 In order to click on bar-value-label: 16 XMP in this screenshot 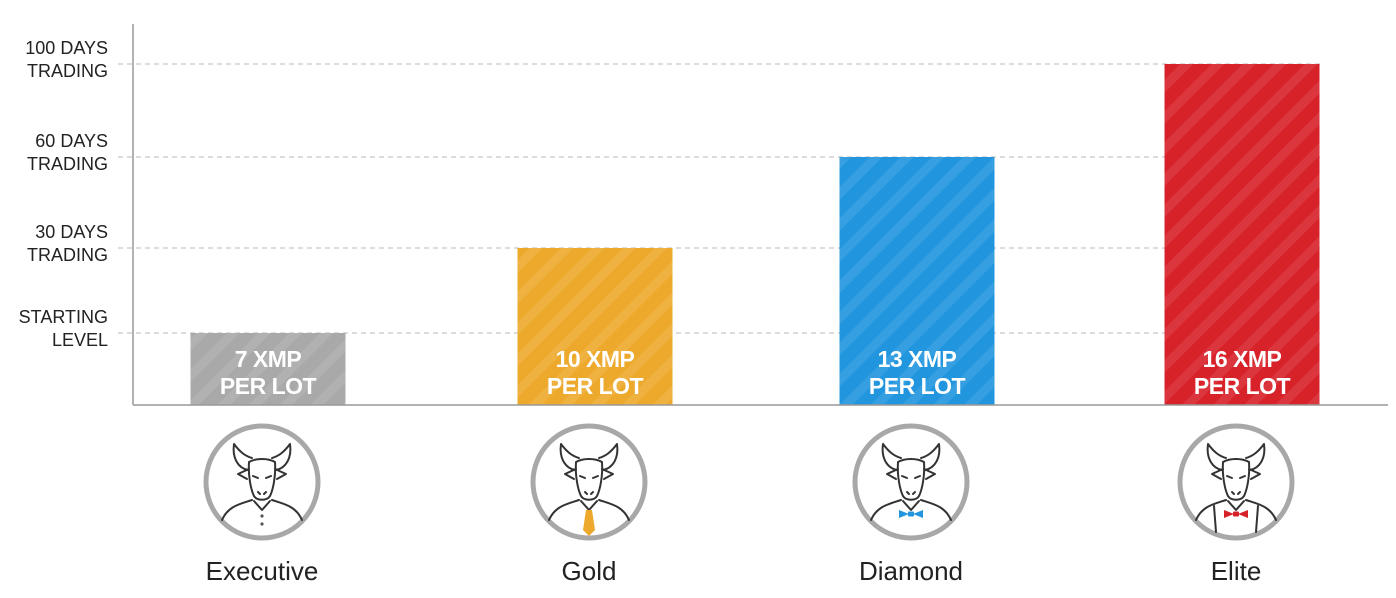, I will do `click(1242, 359)`.